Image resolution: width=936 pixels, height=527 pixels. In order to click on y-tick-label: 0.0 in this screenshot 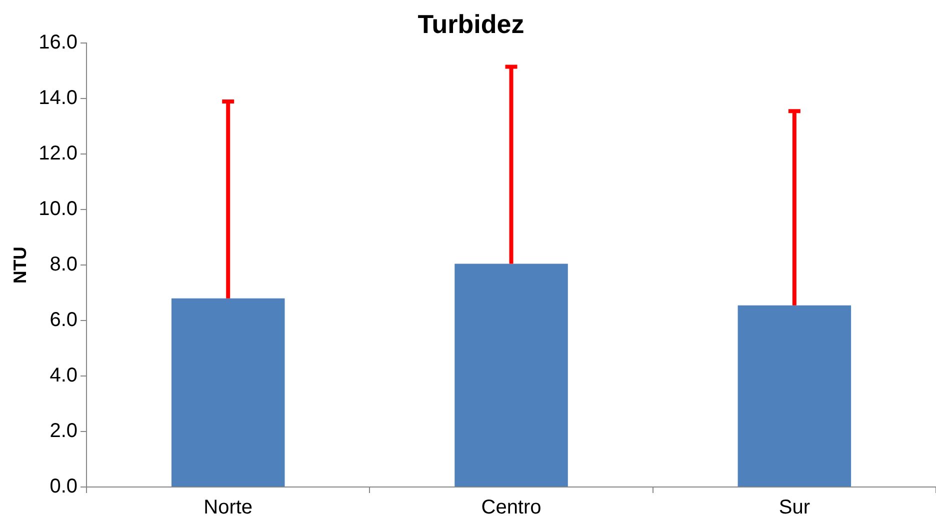, I will do `click(64, 487)`.